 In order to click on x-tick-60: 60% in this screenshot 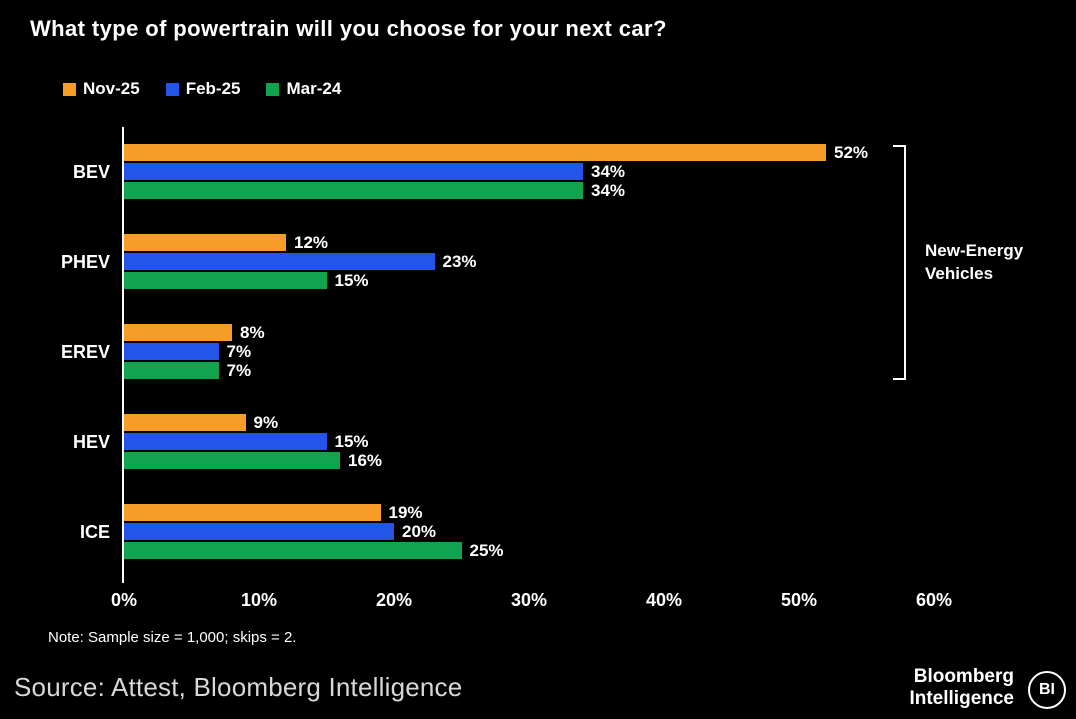, I will do `click(934, 600)`.